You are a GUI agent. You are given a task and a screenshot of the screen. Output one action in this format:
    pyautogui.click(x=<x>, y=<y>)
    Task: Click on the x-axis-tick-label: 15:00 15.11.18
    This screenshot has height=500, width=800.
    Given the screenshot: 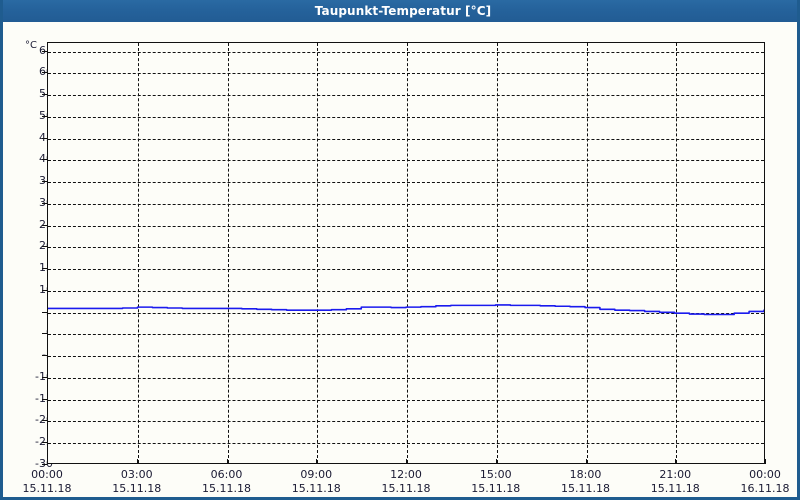 What is the action you would take?
    pyautogui.click(x=496, y=482)
    